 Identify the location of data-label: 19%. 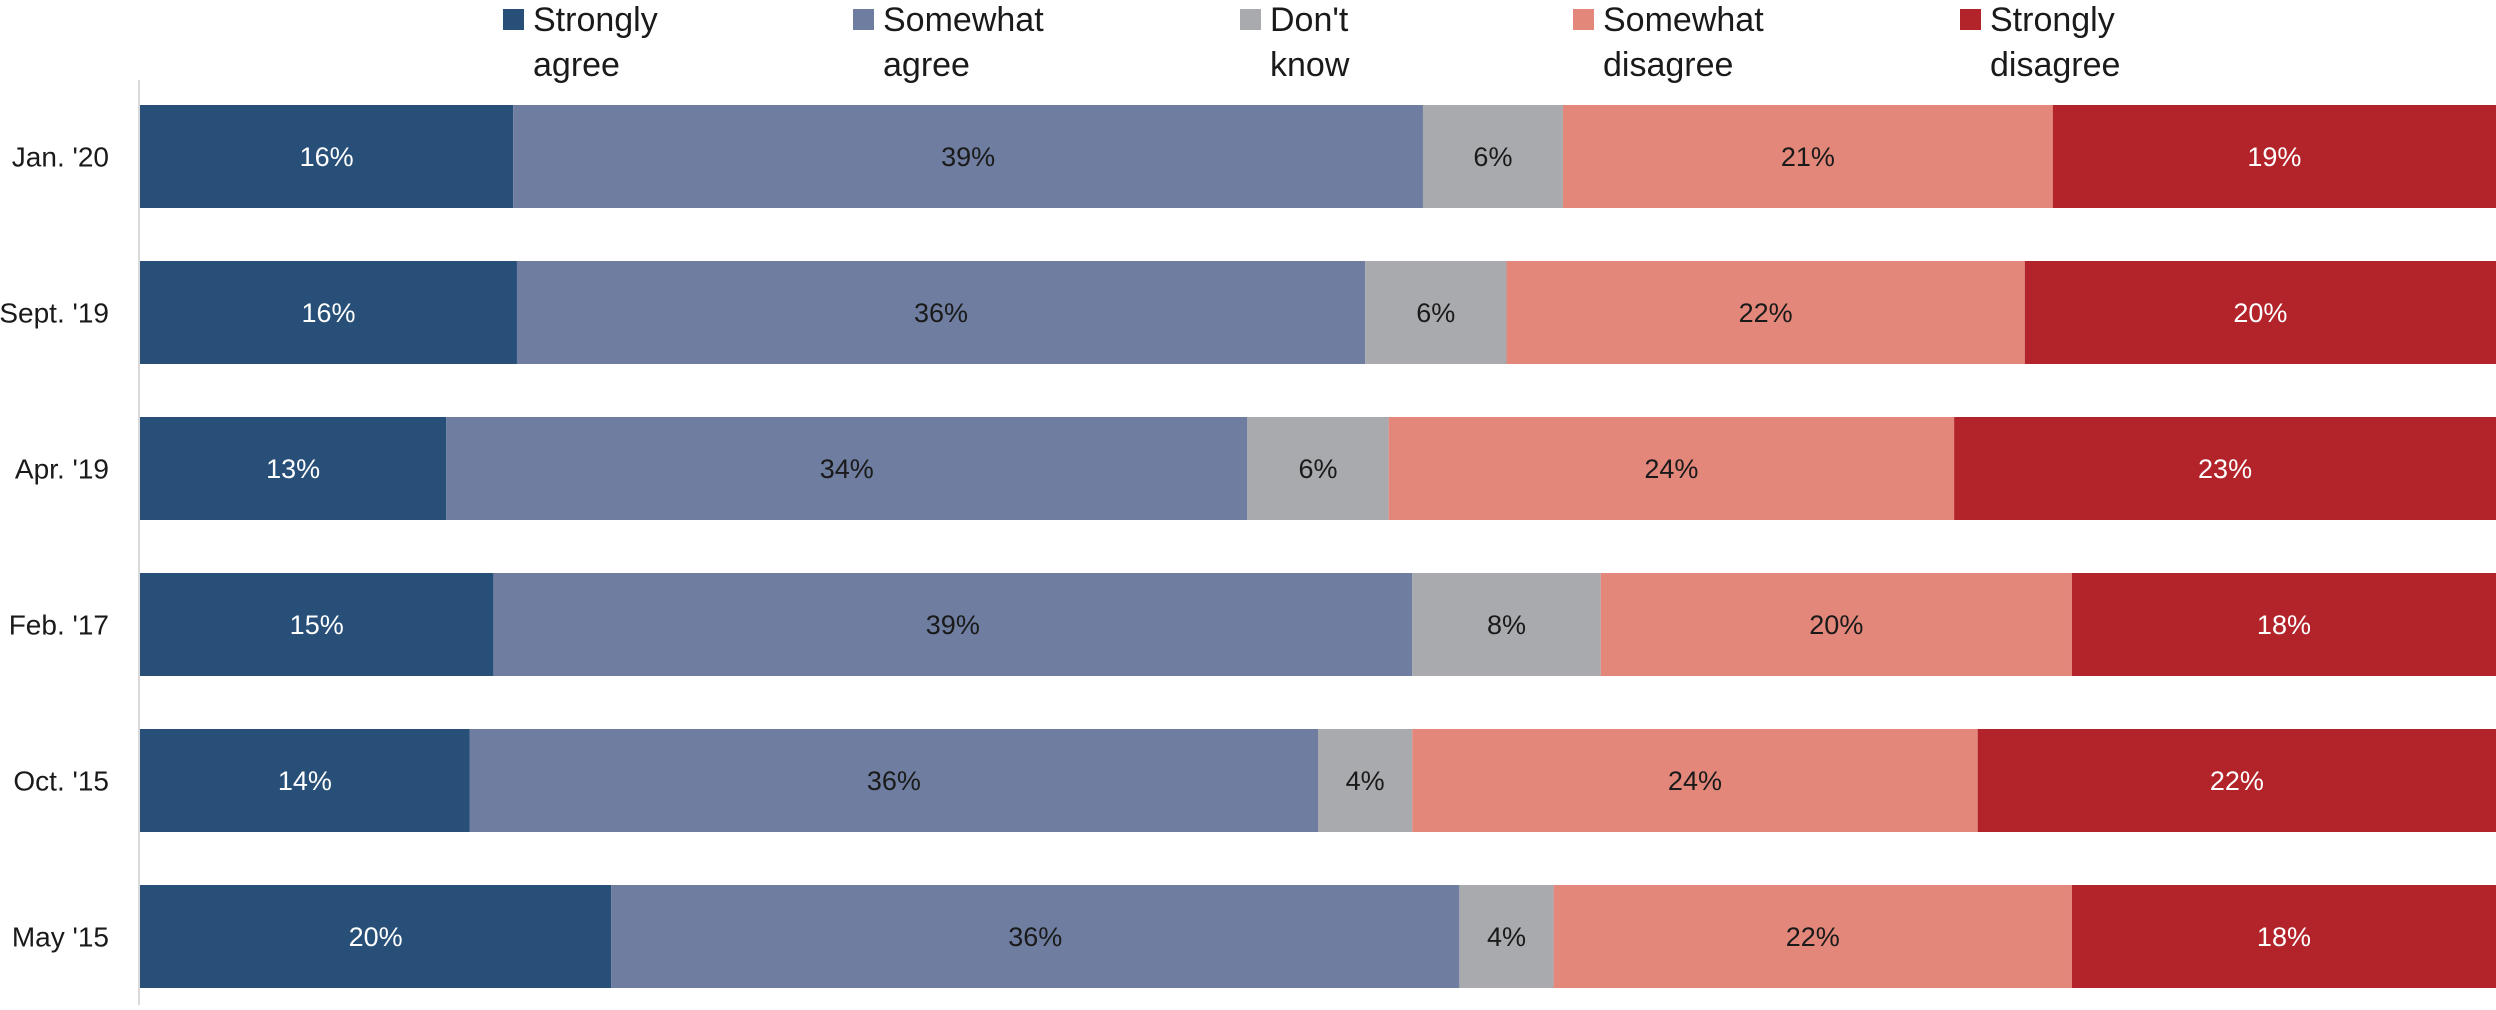
(2274, 157).